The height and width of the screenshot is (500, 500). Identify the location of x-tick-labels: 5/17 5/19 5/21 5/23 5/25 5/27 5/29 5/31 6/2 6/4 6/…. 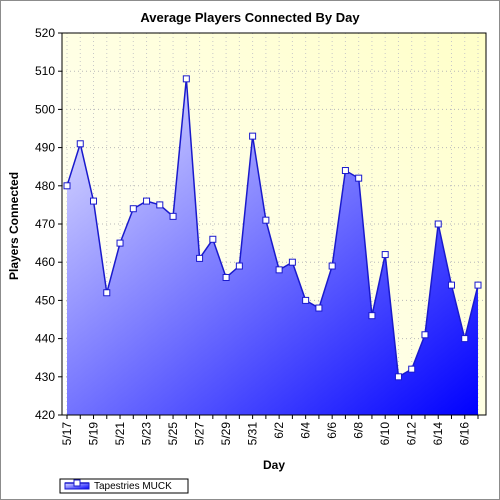
(266, 434).